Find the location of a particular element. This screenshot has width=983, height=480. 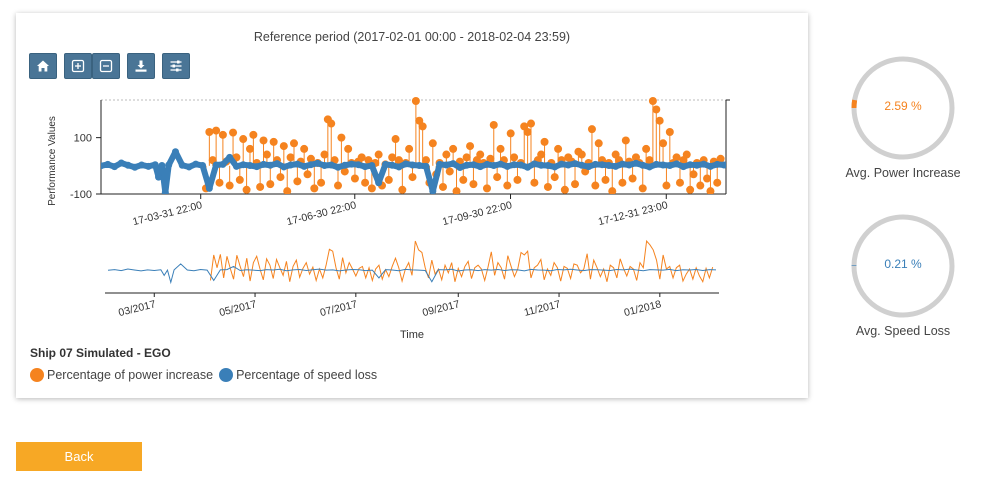

zoom-out-button is located at coordinates (106, 66).